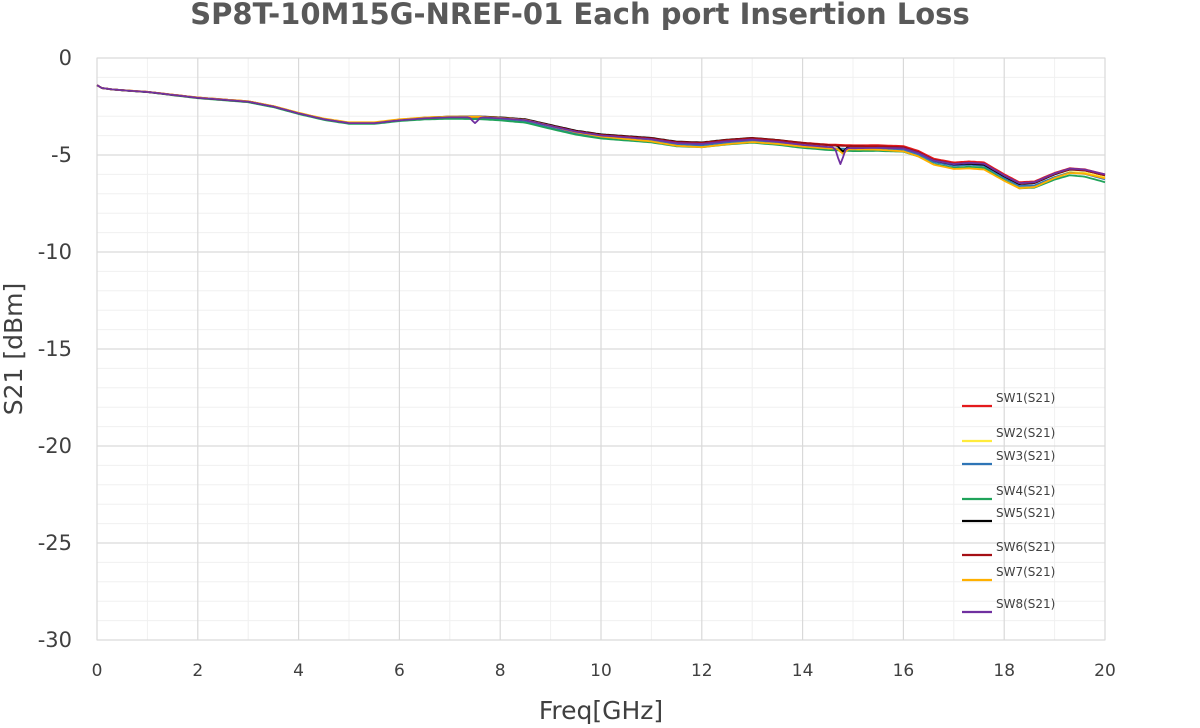 Image resolution: width=1200 pixels, height=728 pixels. Describe the element at coordinates (55, 446) in the screenshot. I see `y-tick-label: -20` at that location.